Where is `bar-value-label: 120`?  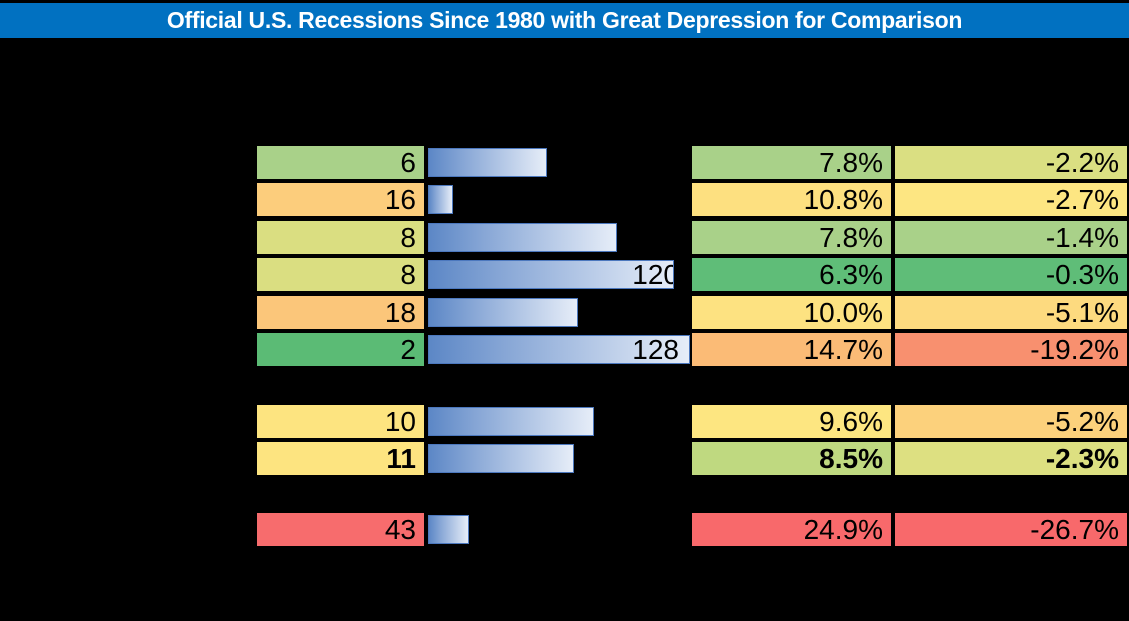 bar-value-label: 120 is located at coordinates (652, 274).